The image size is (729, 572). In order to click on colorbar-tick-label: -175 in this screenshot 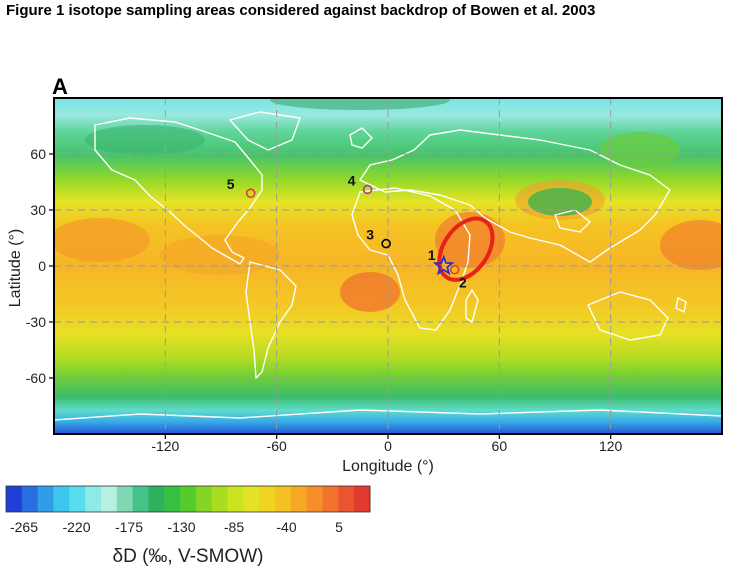, I will do `click(129, 527)`.